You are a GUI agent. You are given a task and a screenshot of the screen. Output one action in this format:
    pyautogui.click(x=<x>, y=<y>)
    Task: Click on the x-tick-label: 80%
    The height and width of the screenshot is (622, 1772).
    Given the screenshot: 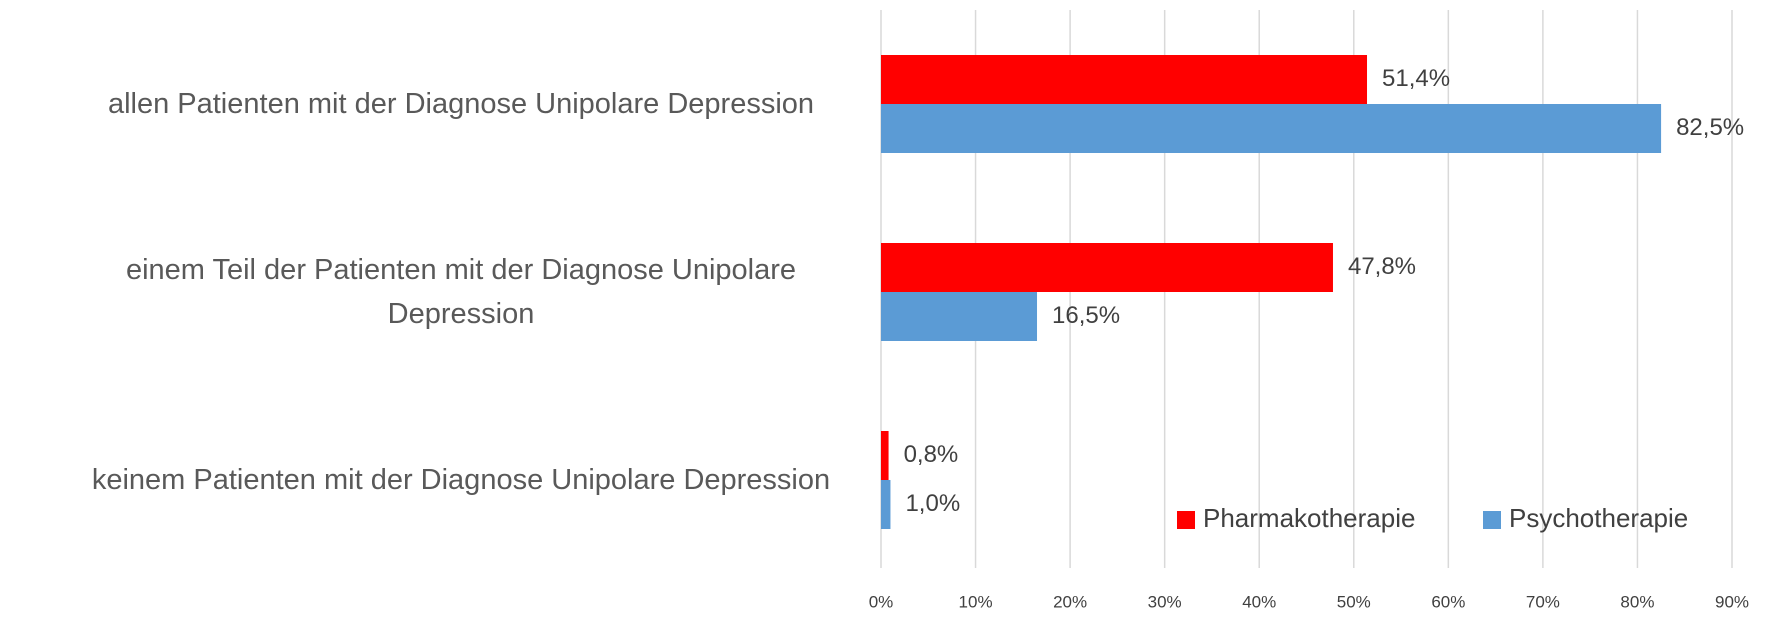 What is the action you would take?
    pyautogui.click(x=1637, y=601)
    